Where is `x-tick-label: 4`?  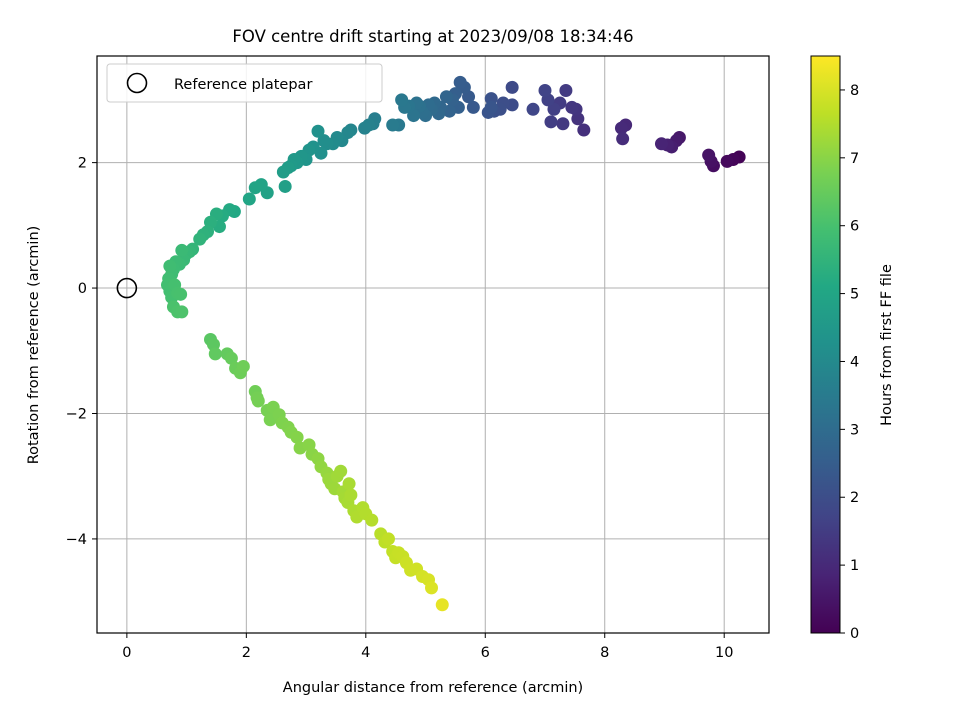 x-tick-label: 4 is located at coordinates (365, 653).